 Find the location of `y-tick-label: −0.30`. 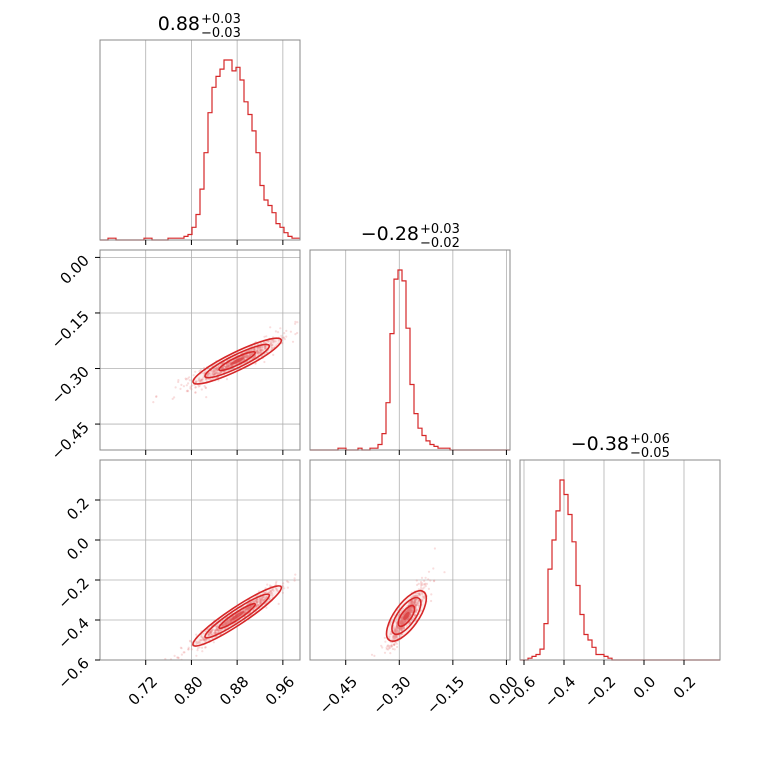

y-tick-label: −0.30 is located at coordinates (70, 385).